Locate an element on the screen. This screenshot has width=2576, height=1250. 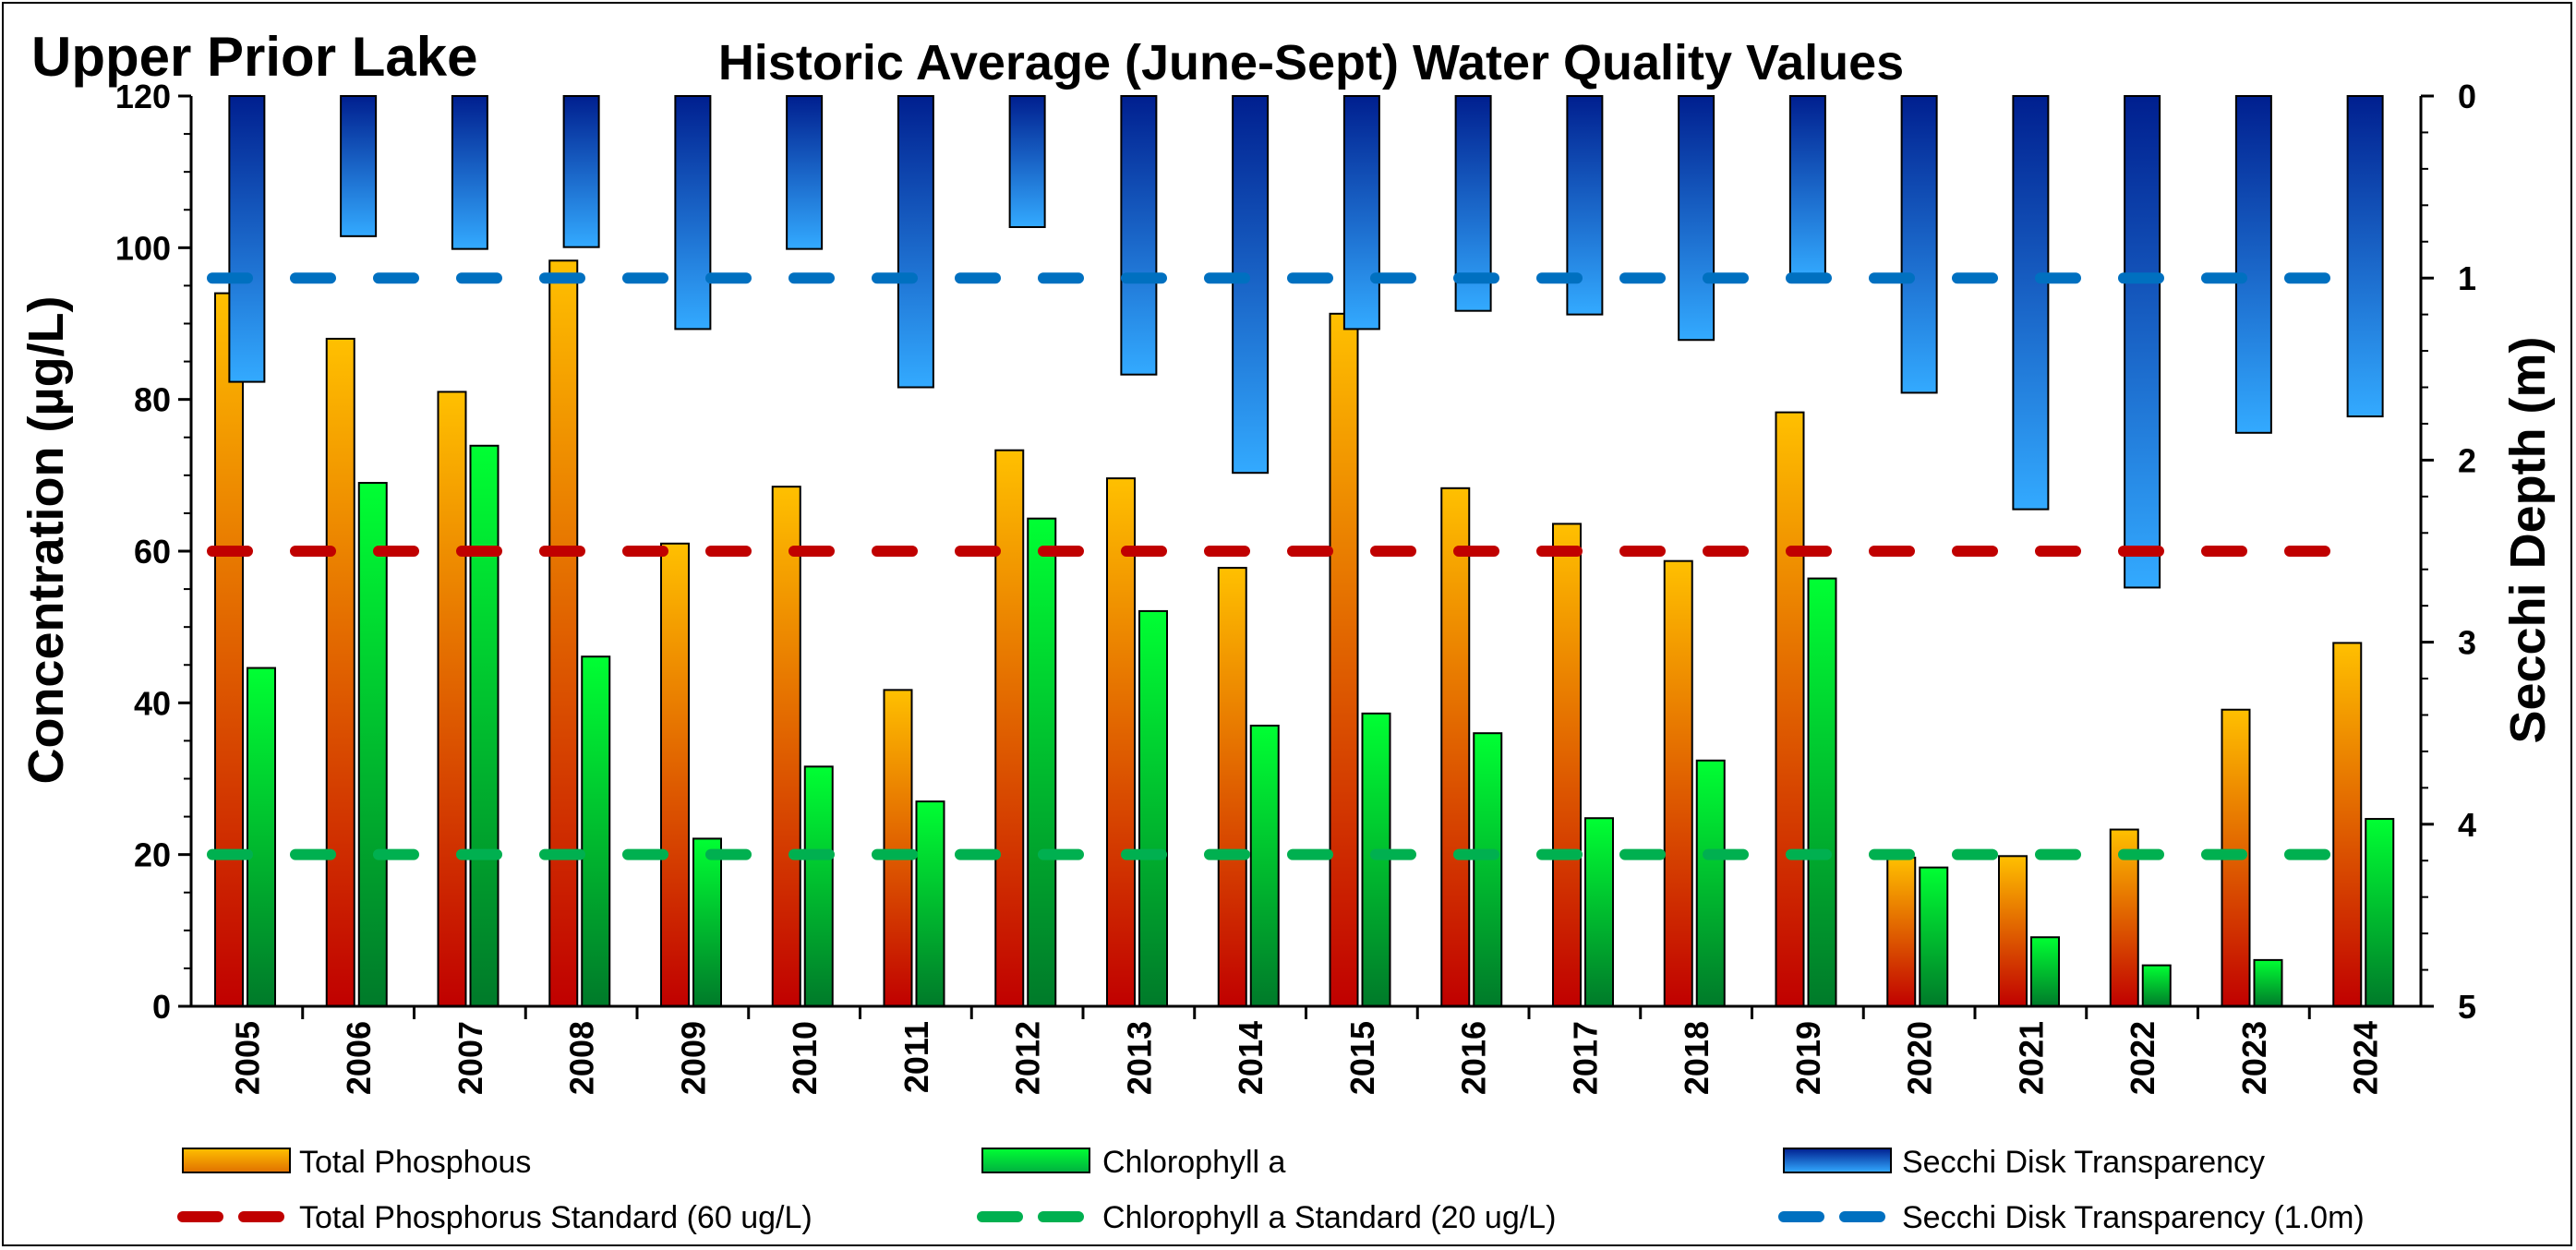
y2-tick-label-2: 2 is located at coordinates (2467, 460).